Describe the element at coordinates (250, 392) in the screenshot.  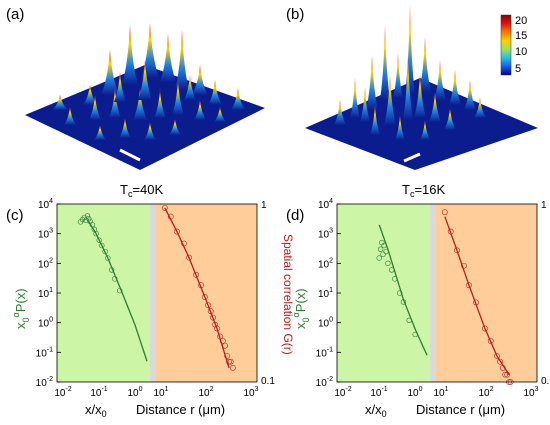
I see `x-tick-label: 10³` at that location.